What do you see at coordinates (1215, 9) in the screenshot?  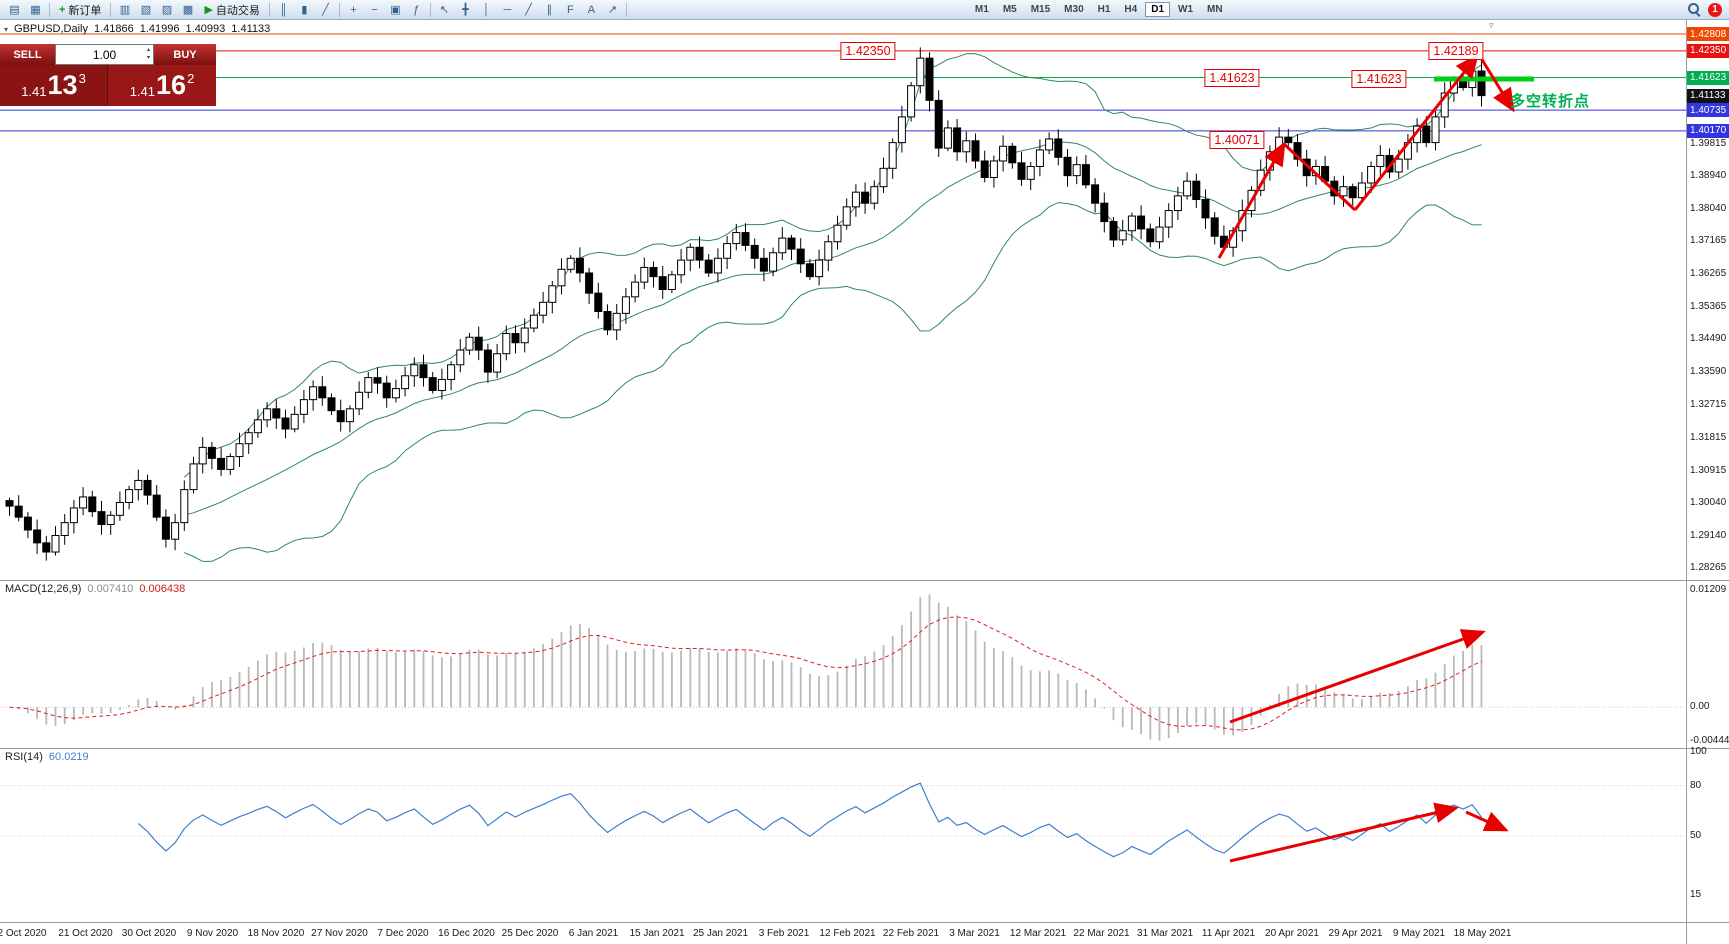 I see `timeframe-mn-button: MN` at bounding box center [1215, 9].